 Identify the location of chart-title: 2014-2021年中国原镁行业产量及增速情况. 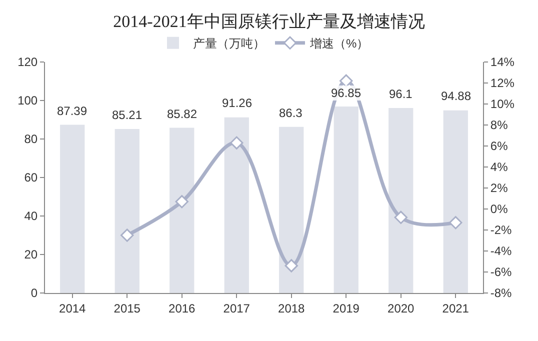
(269, 22).